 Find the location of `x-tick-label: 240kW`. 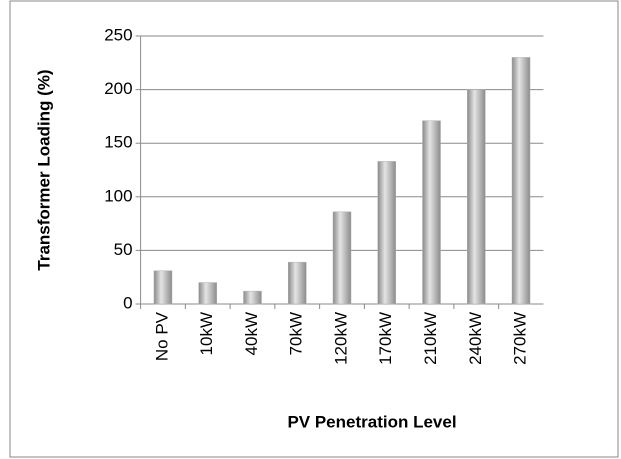

x-tick-label: 240kW is located at coordinates (475, 338).